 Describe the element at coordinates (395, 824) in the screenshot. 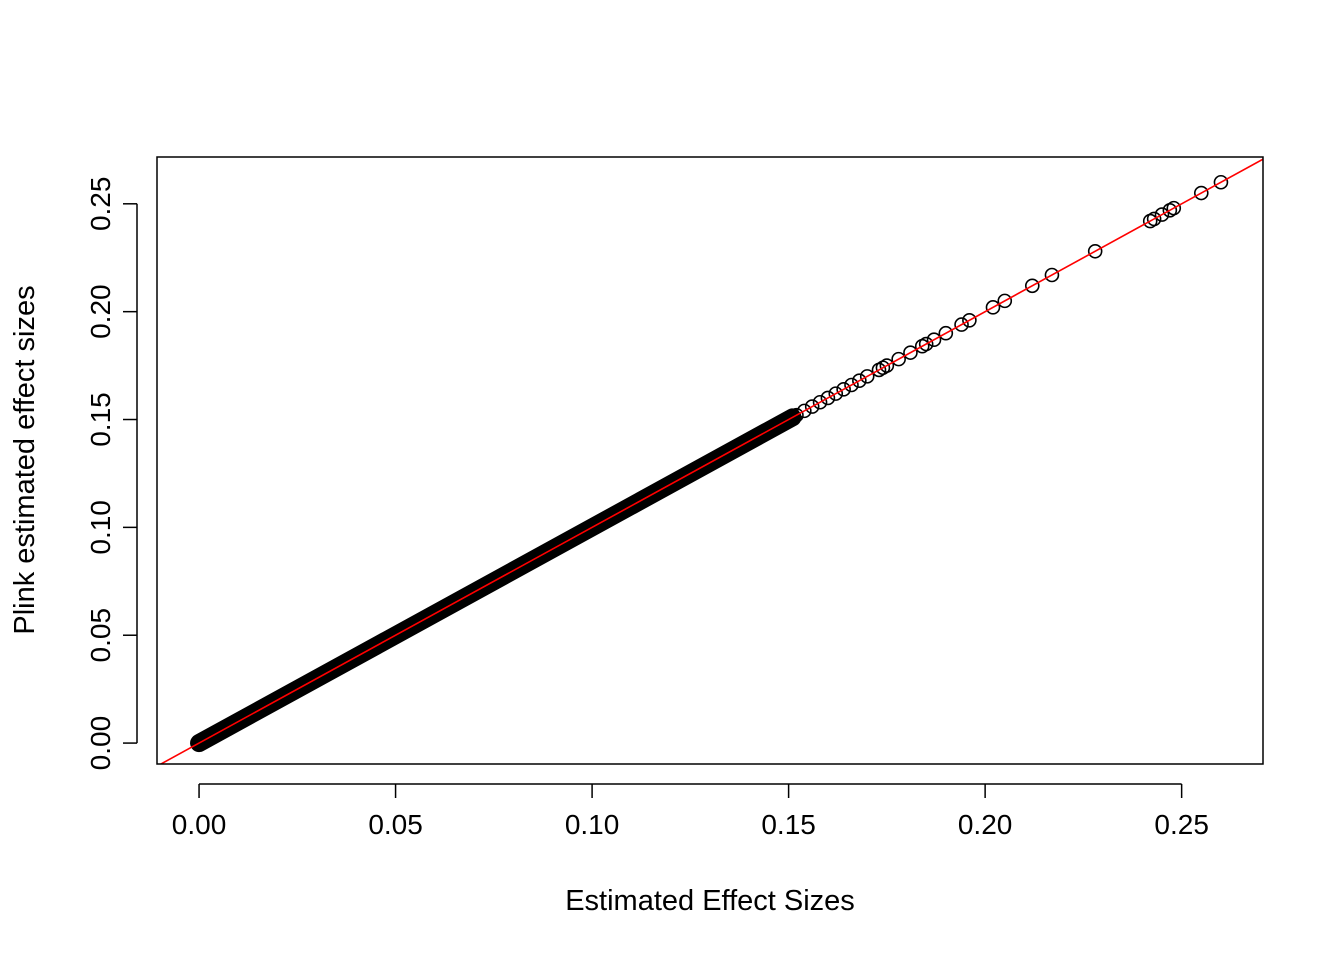

I see `x-tick-label: 0.05` at that location.